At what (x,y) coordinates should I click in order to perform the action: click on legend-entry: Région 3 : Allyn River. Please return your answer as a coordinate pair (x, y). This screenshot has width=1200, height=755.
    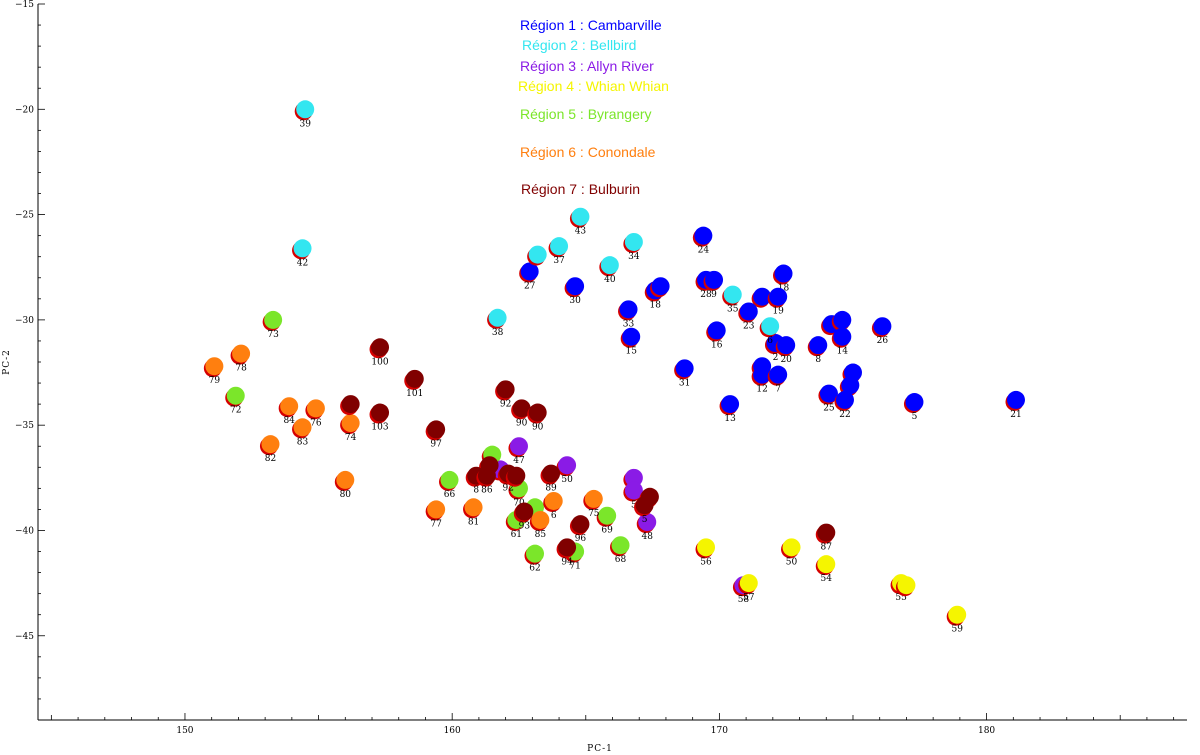
    Looking at the image, I should click on (587, 66).